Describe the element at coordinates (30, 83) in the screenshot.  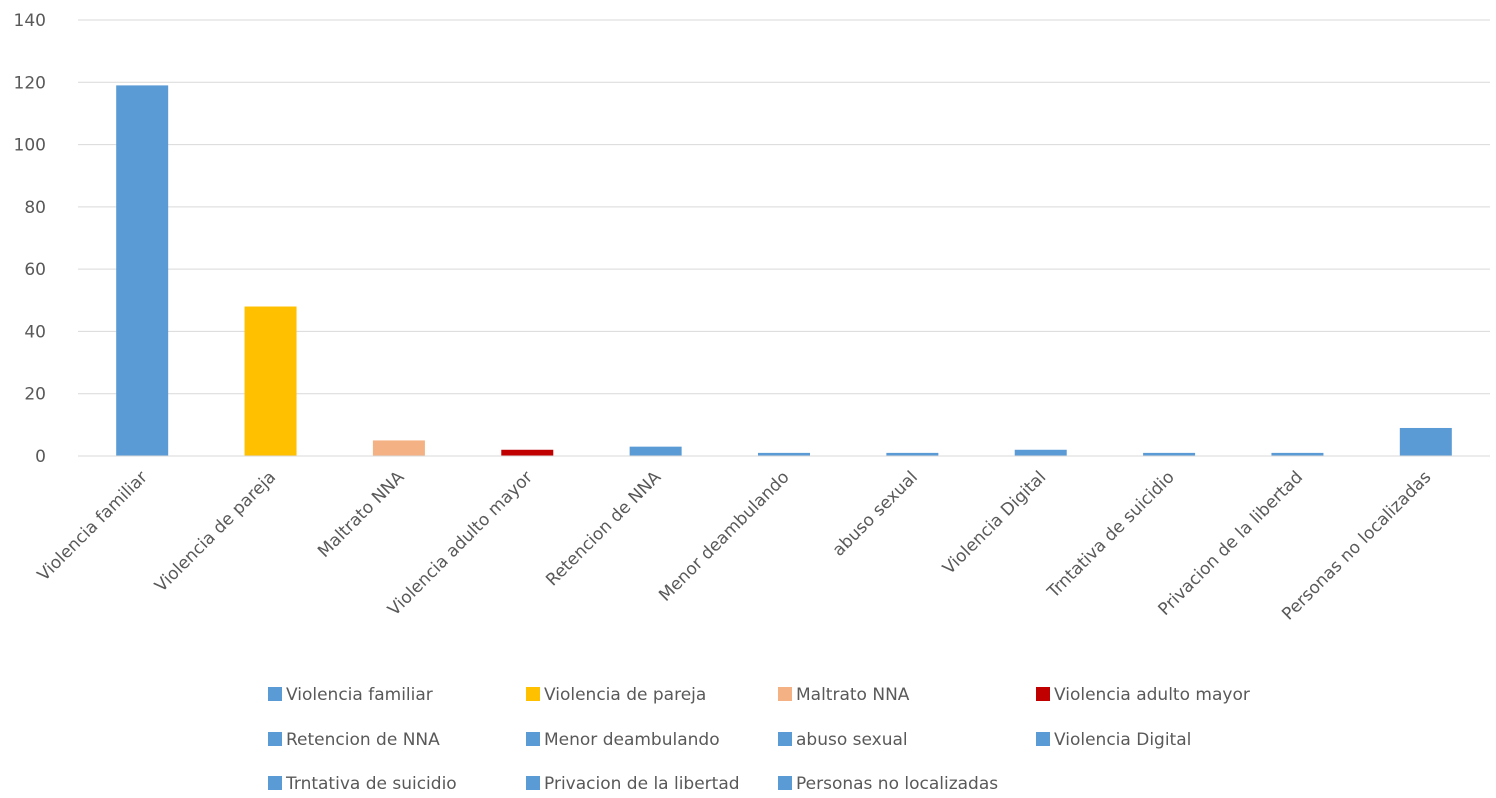
I see `y-tick-label: 120` at that location.